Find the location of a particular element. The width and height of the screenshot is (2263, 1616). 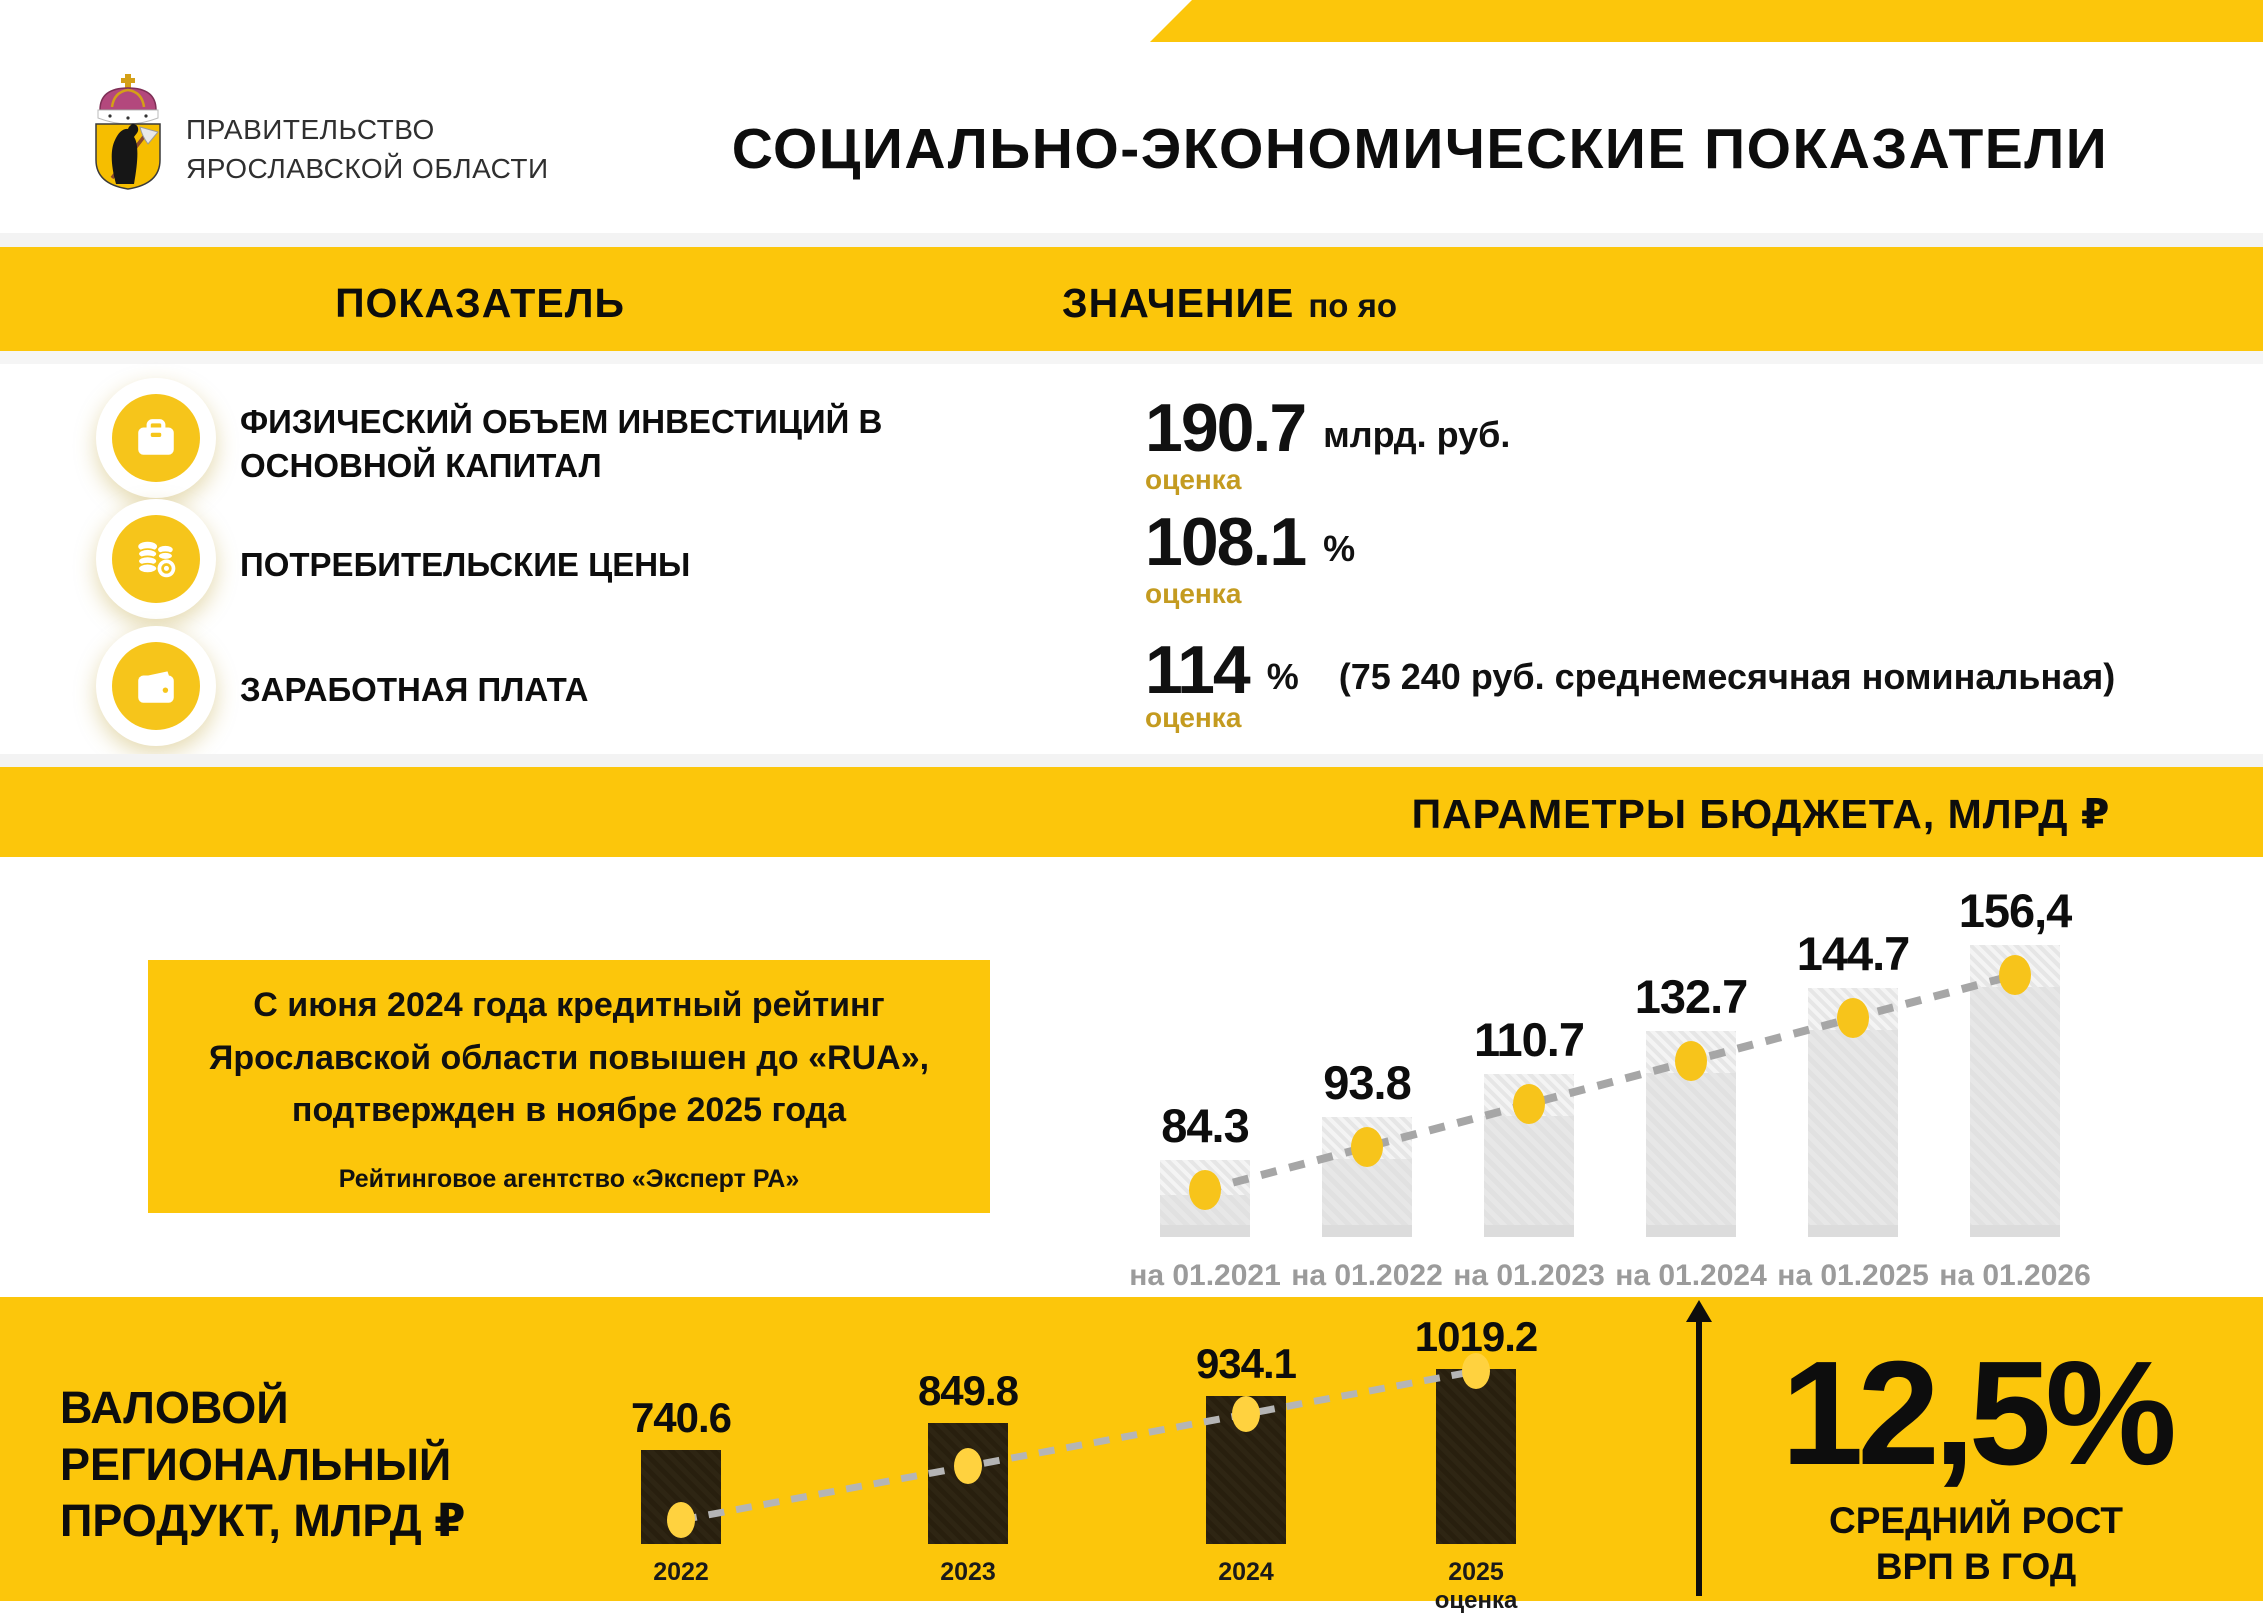

coins-icon is located at coordinates (156, 559).